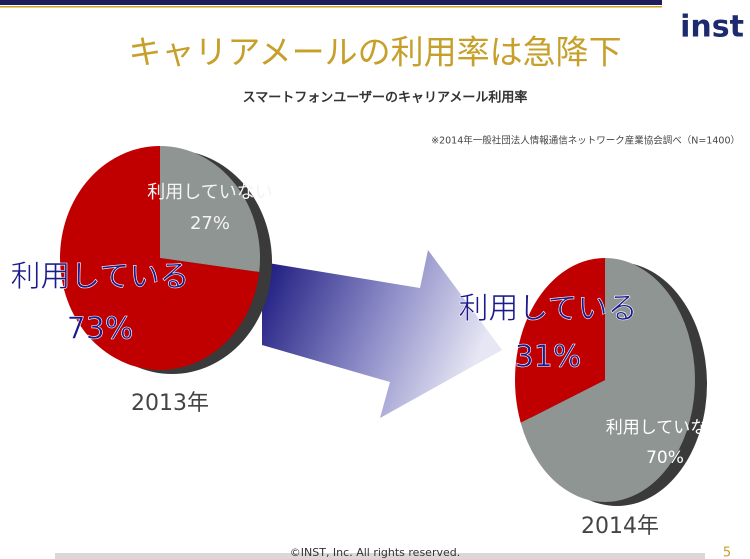  Describe the element at coordinates (100, 329) in the screenshot. I see `slice-value-label: 73%` at that location.